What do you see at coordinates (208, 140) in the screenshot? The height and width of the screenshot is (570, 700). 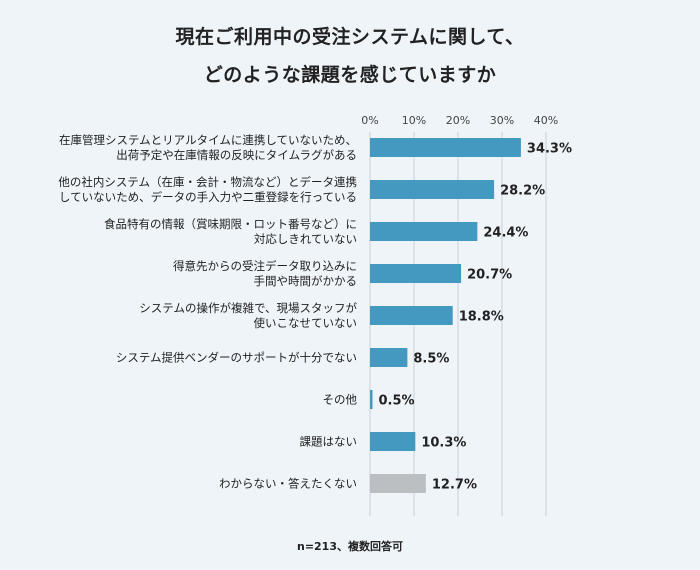 I see `category-label: 在庫管理システムとリアルタイムに連携していないため、` at bounding box center [208, 140].